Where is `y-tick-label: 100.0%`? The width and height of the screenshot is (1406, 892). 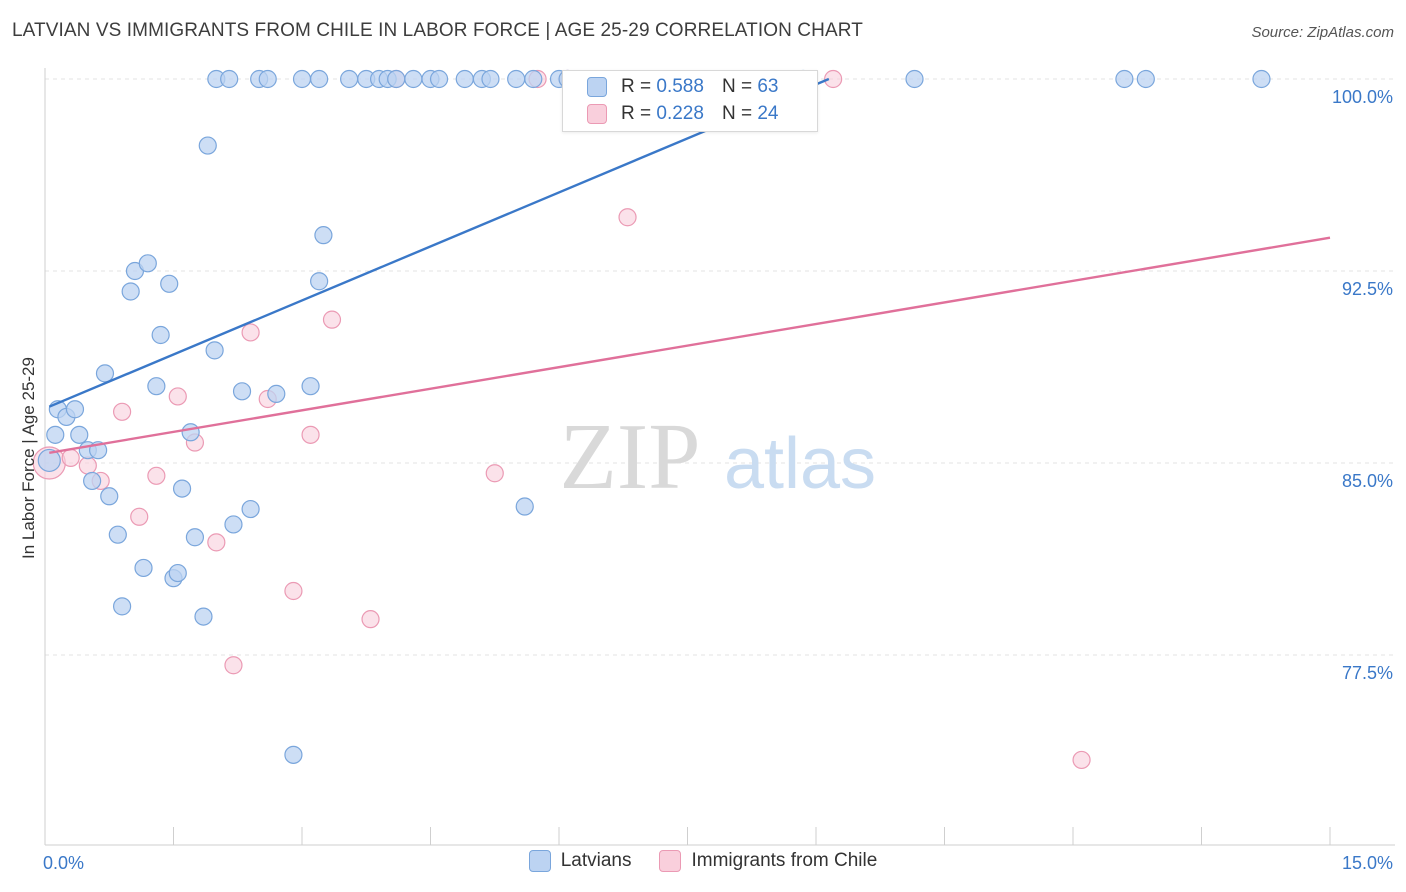
y-tick-label: 100.0% is located at coordinates (1362, 97).